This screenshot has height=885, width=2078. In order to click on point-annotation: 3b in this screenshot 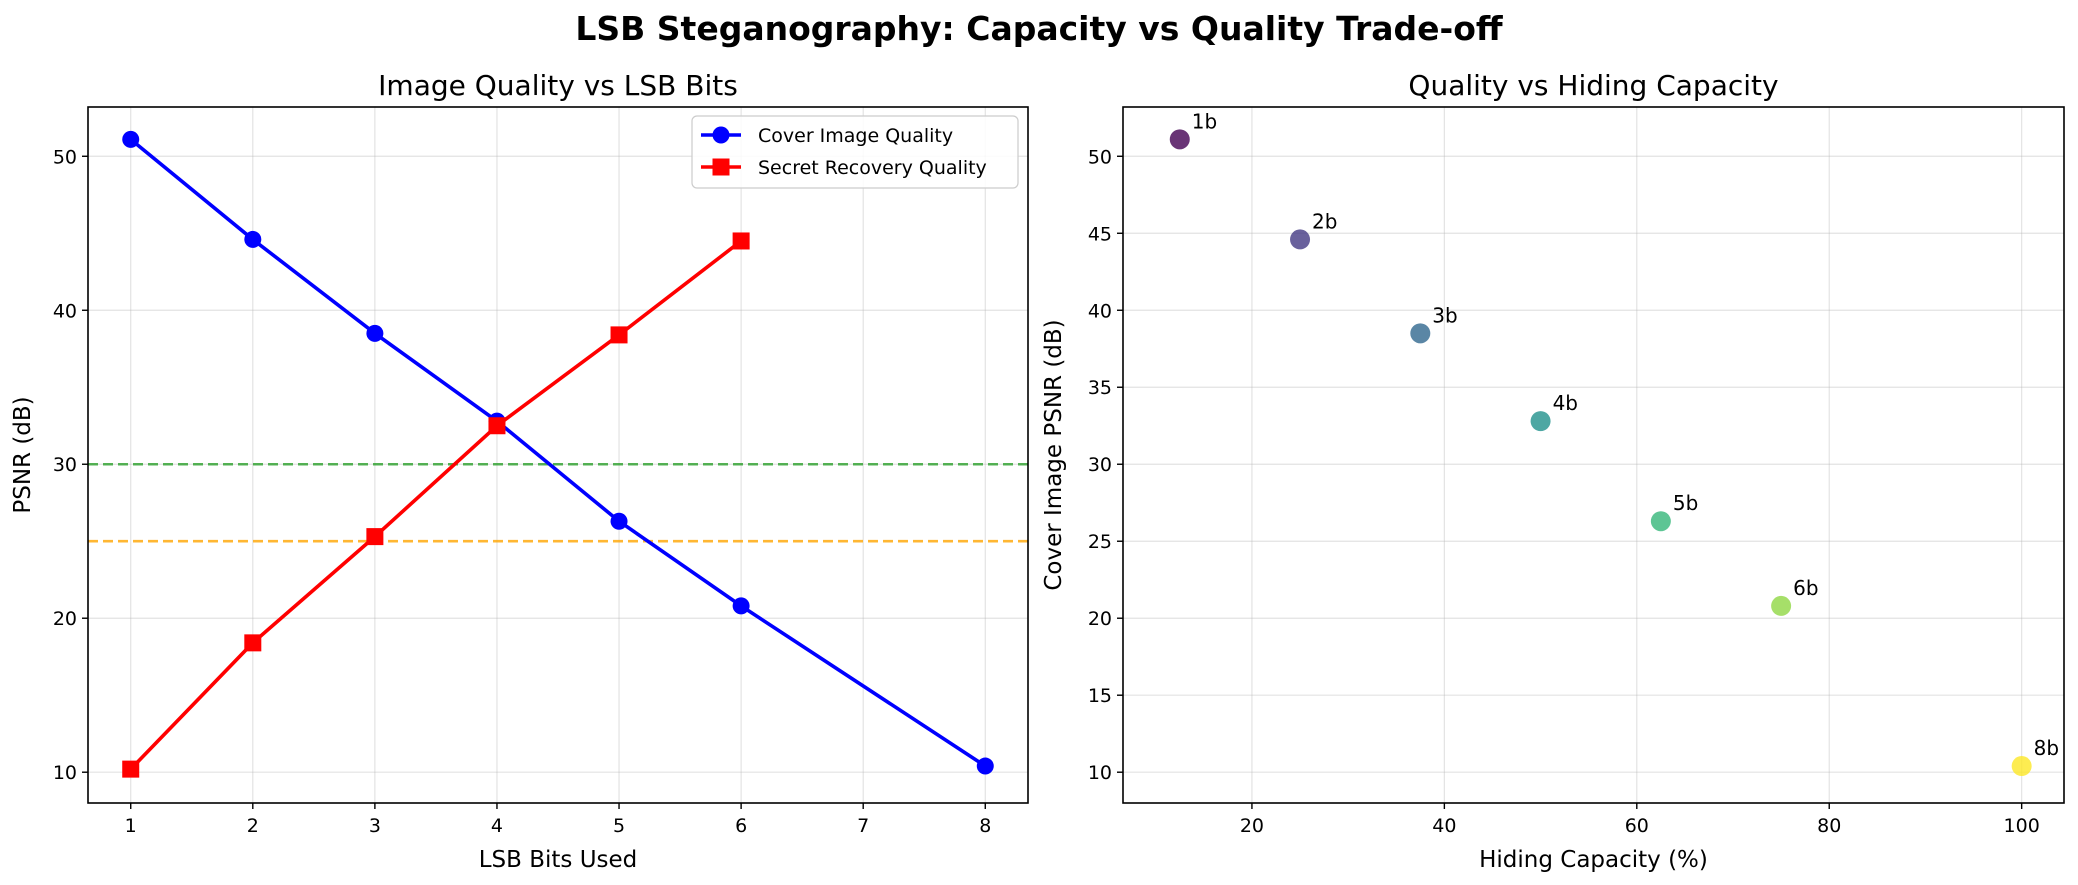, I will do `click(1444, 315)`.